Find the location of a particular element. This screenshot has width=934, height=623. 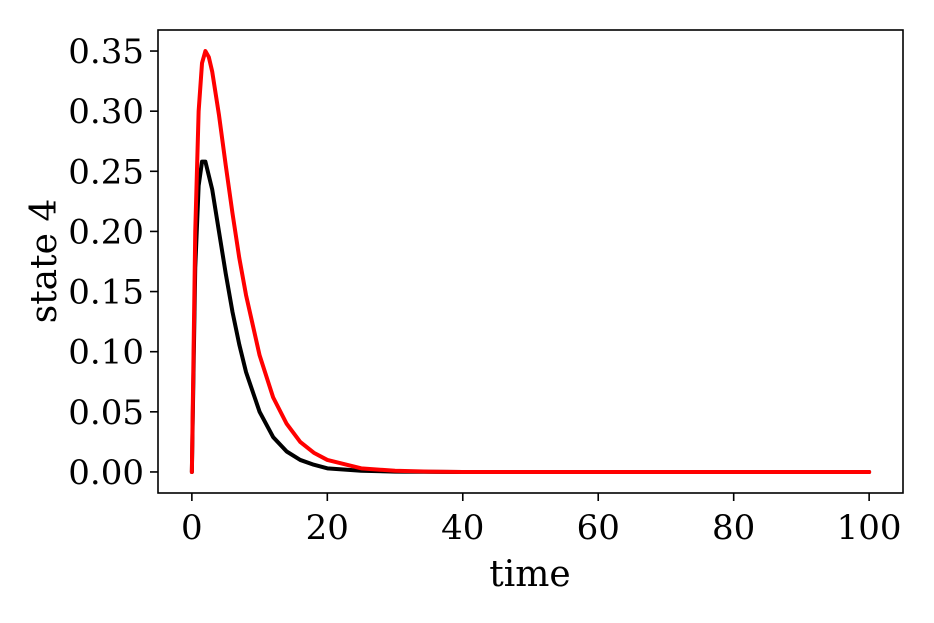

x-axis-title: time is located at coordinates (529, 574).